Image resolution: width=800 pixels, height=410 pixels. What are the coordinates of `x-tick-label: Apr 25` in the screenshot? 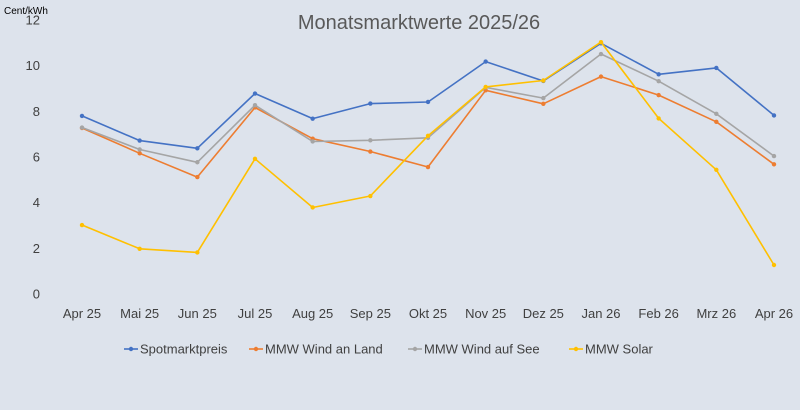 It's located at (82, 313).